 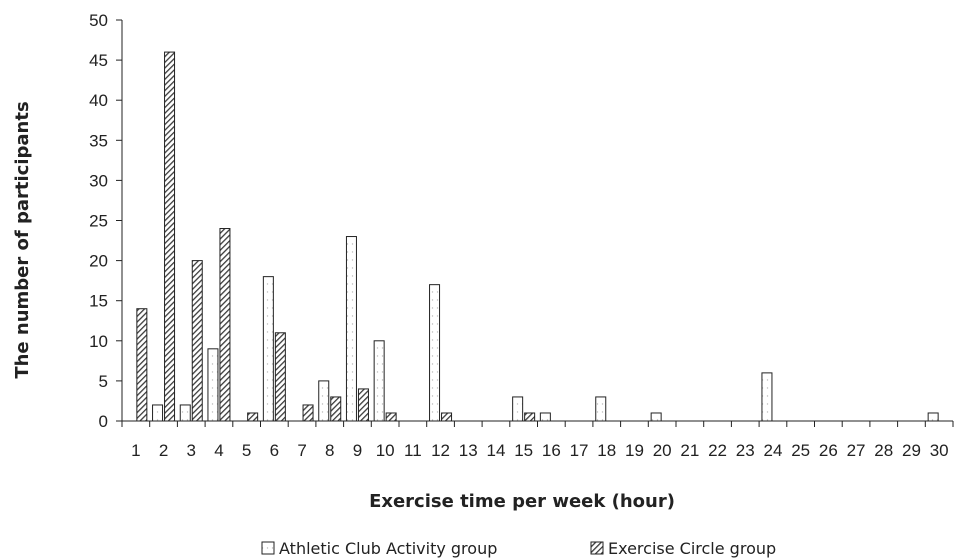 What do you see at coordinates (103, 421) in the screenshot?
I see `y-tick-label: 0` at bounding box center [103, 421].